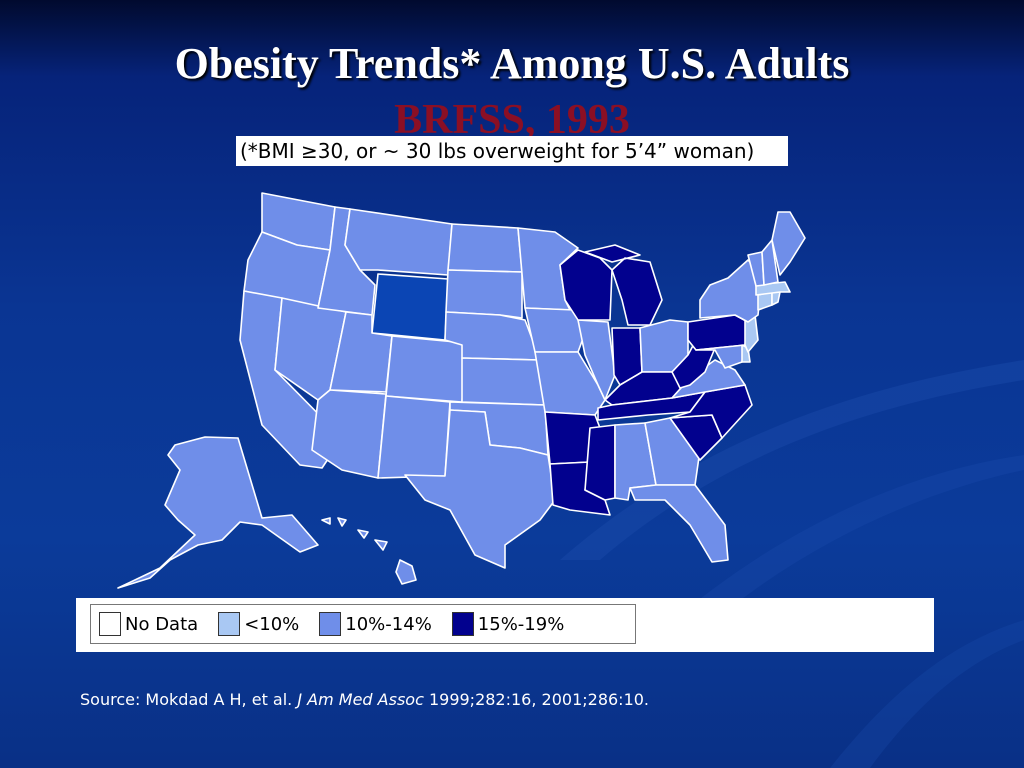  What do you see at coordinates (410, 307) in the screenshot?
I see `state-wy` at bounding box center [410, 307].